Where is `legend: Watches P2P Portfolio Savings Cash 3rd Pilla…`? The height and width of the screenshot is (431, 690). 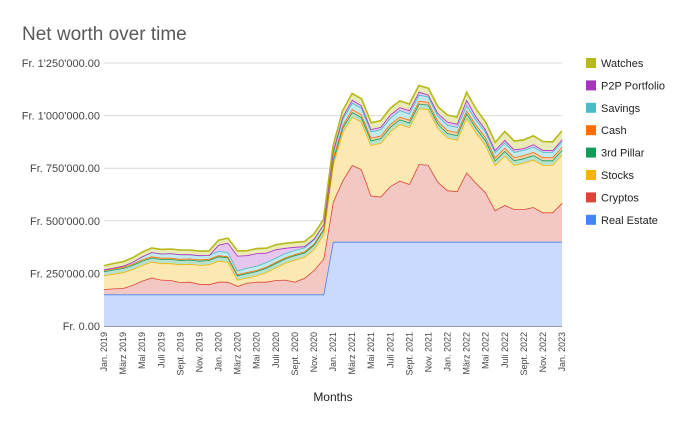 legend: Watches P2P Portfolio Savings Cash 3rd Pilla… is located at coordinates (625, 142).